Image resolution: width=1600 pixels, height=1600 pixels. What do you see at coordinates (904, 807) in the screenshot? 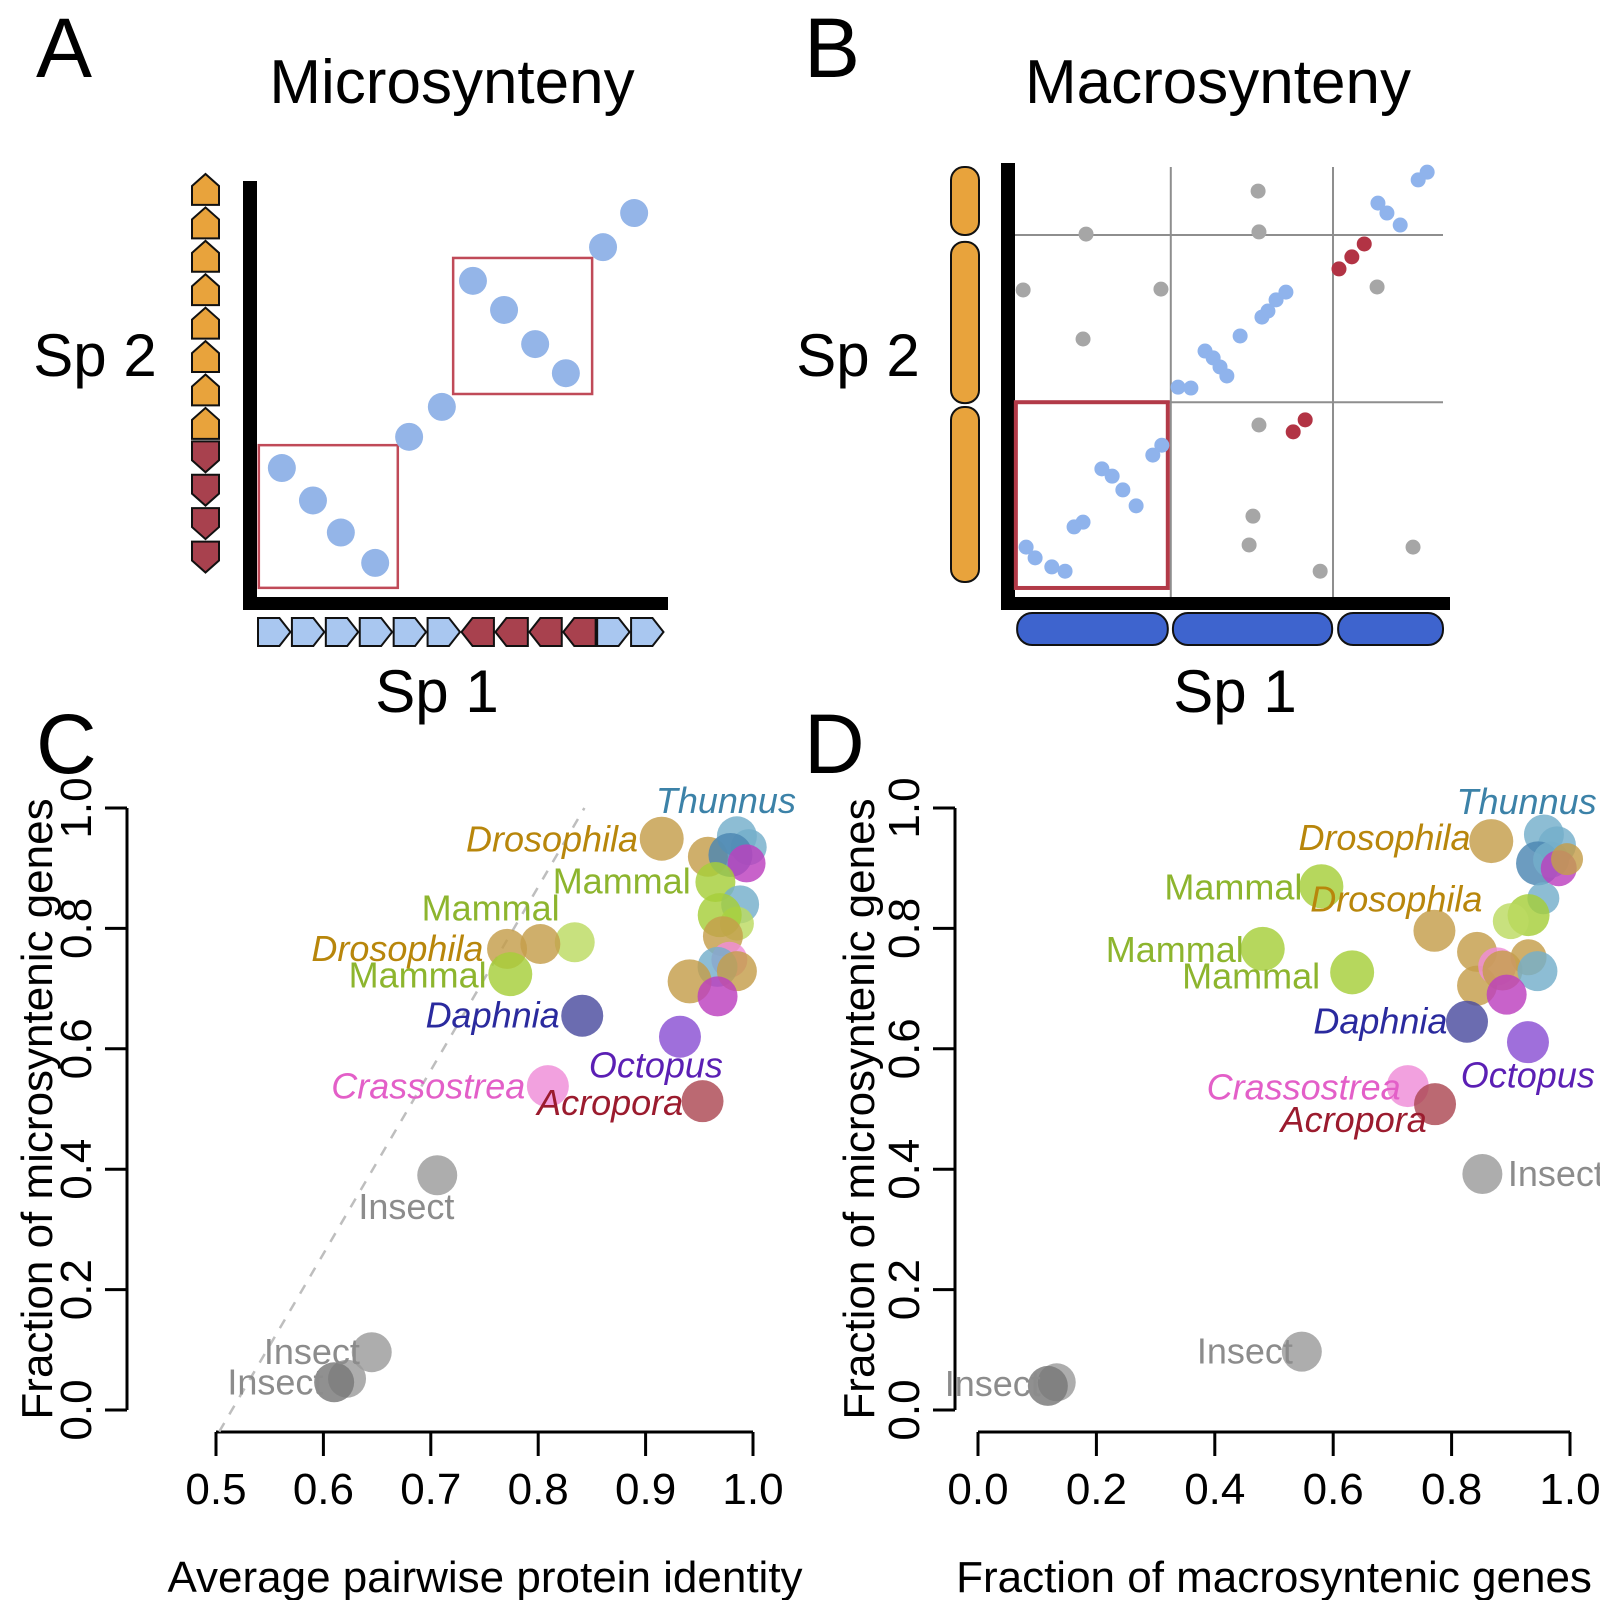
I see `panel-d-y-tick-label: 1.0` at bounding box center [904, 807].